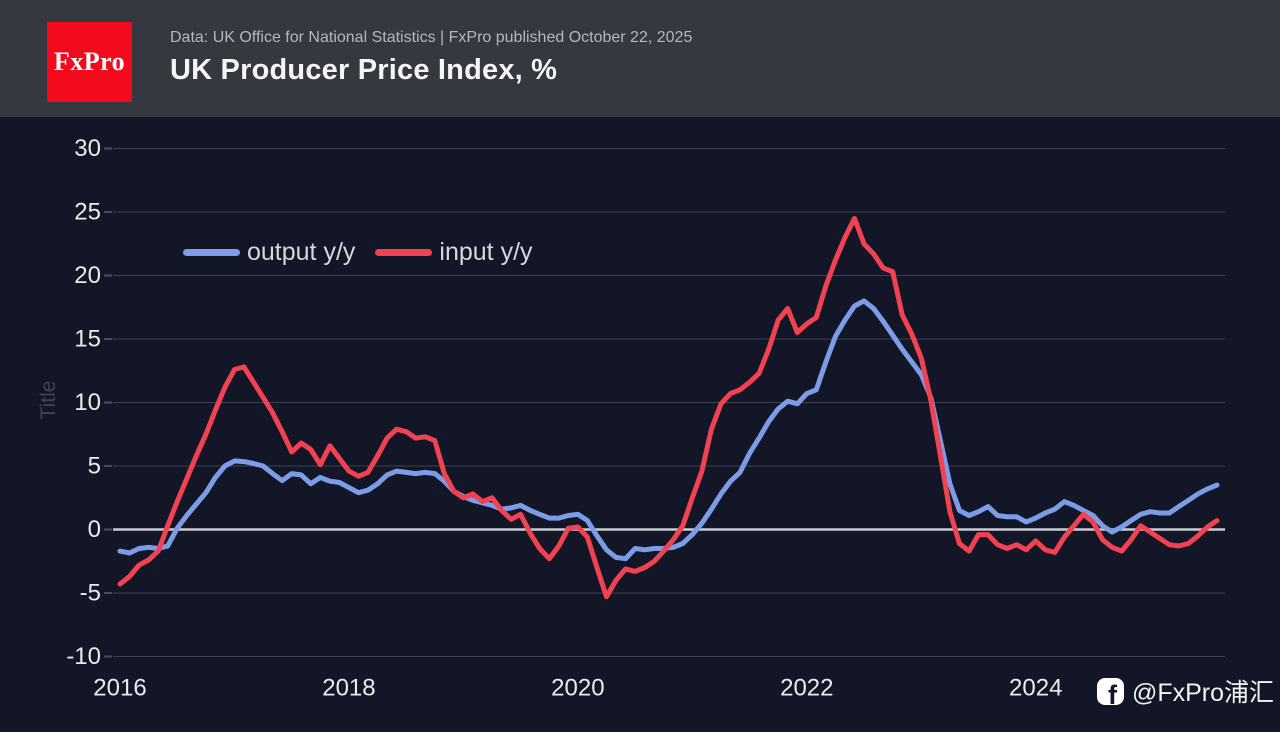 This screenshot has width=1280, height=732. Describe the element at coordinates (358, 252) in the screenshot. I see `chart-legend: output y/y input y/y` at that location.